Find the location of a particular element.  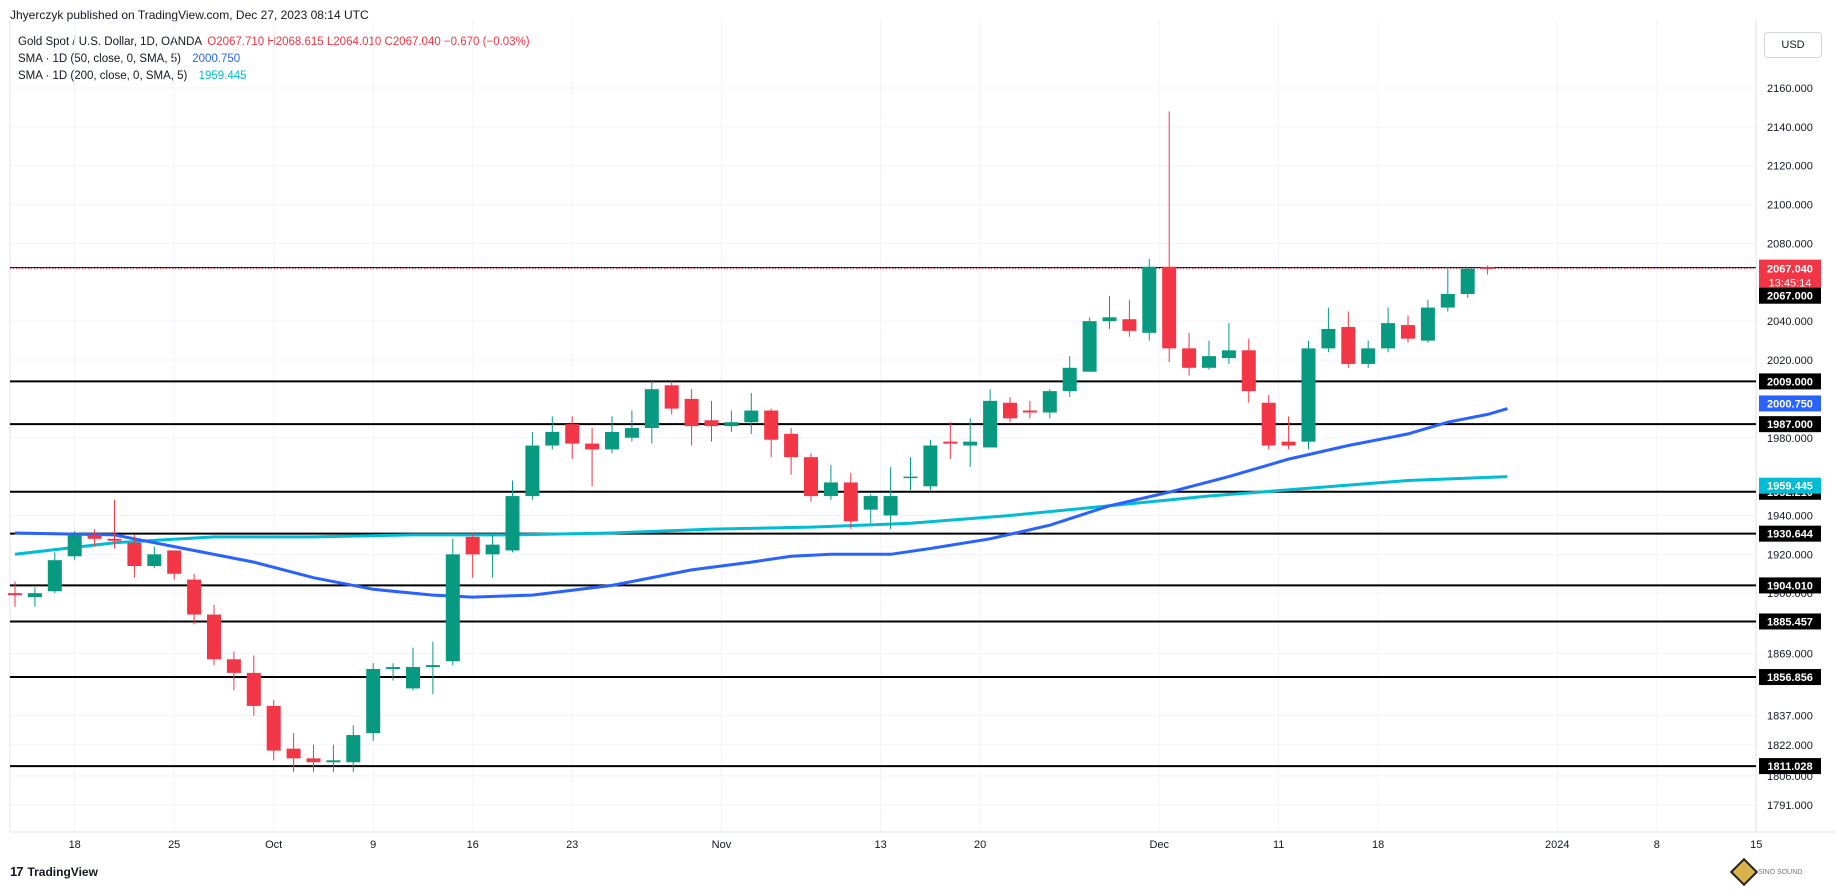

y-tick-label: 1822.000 is located at coordinates (1790, 746).